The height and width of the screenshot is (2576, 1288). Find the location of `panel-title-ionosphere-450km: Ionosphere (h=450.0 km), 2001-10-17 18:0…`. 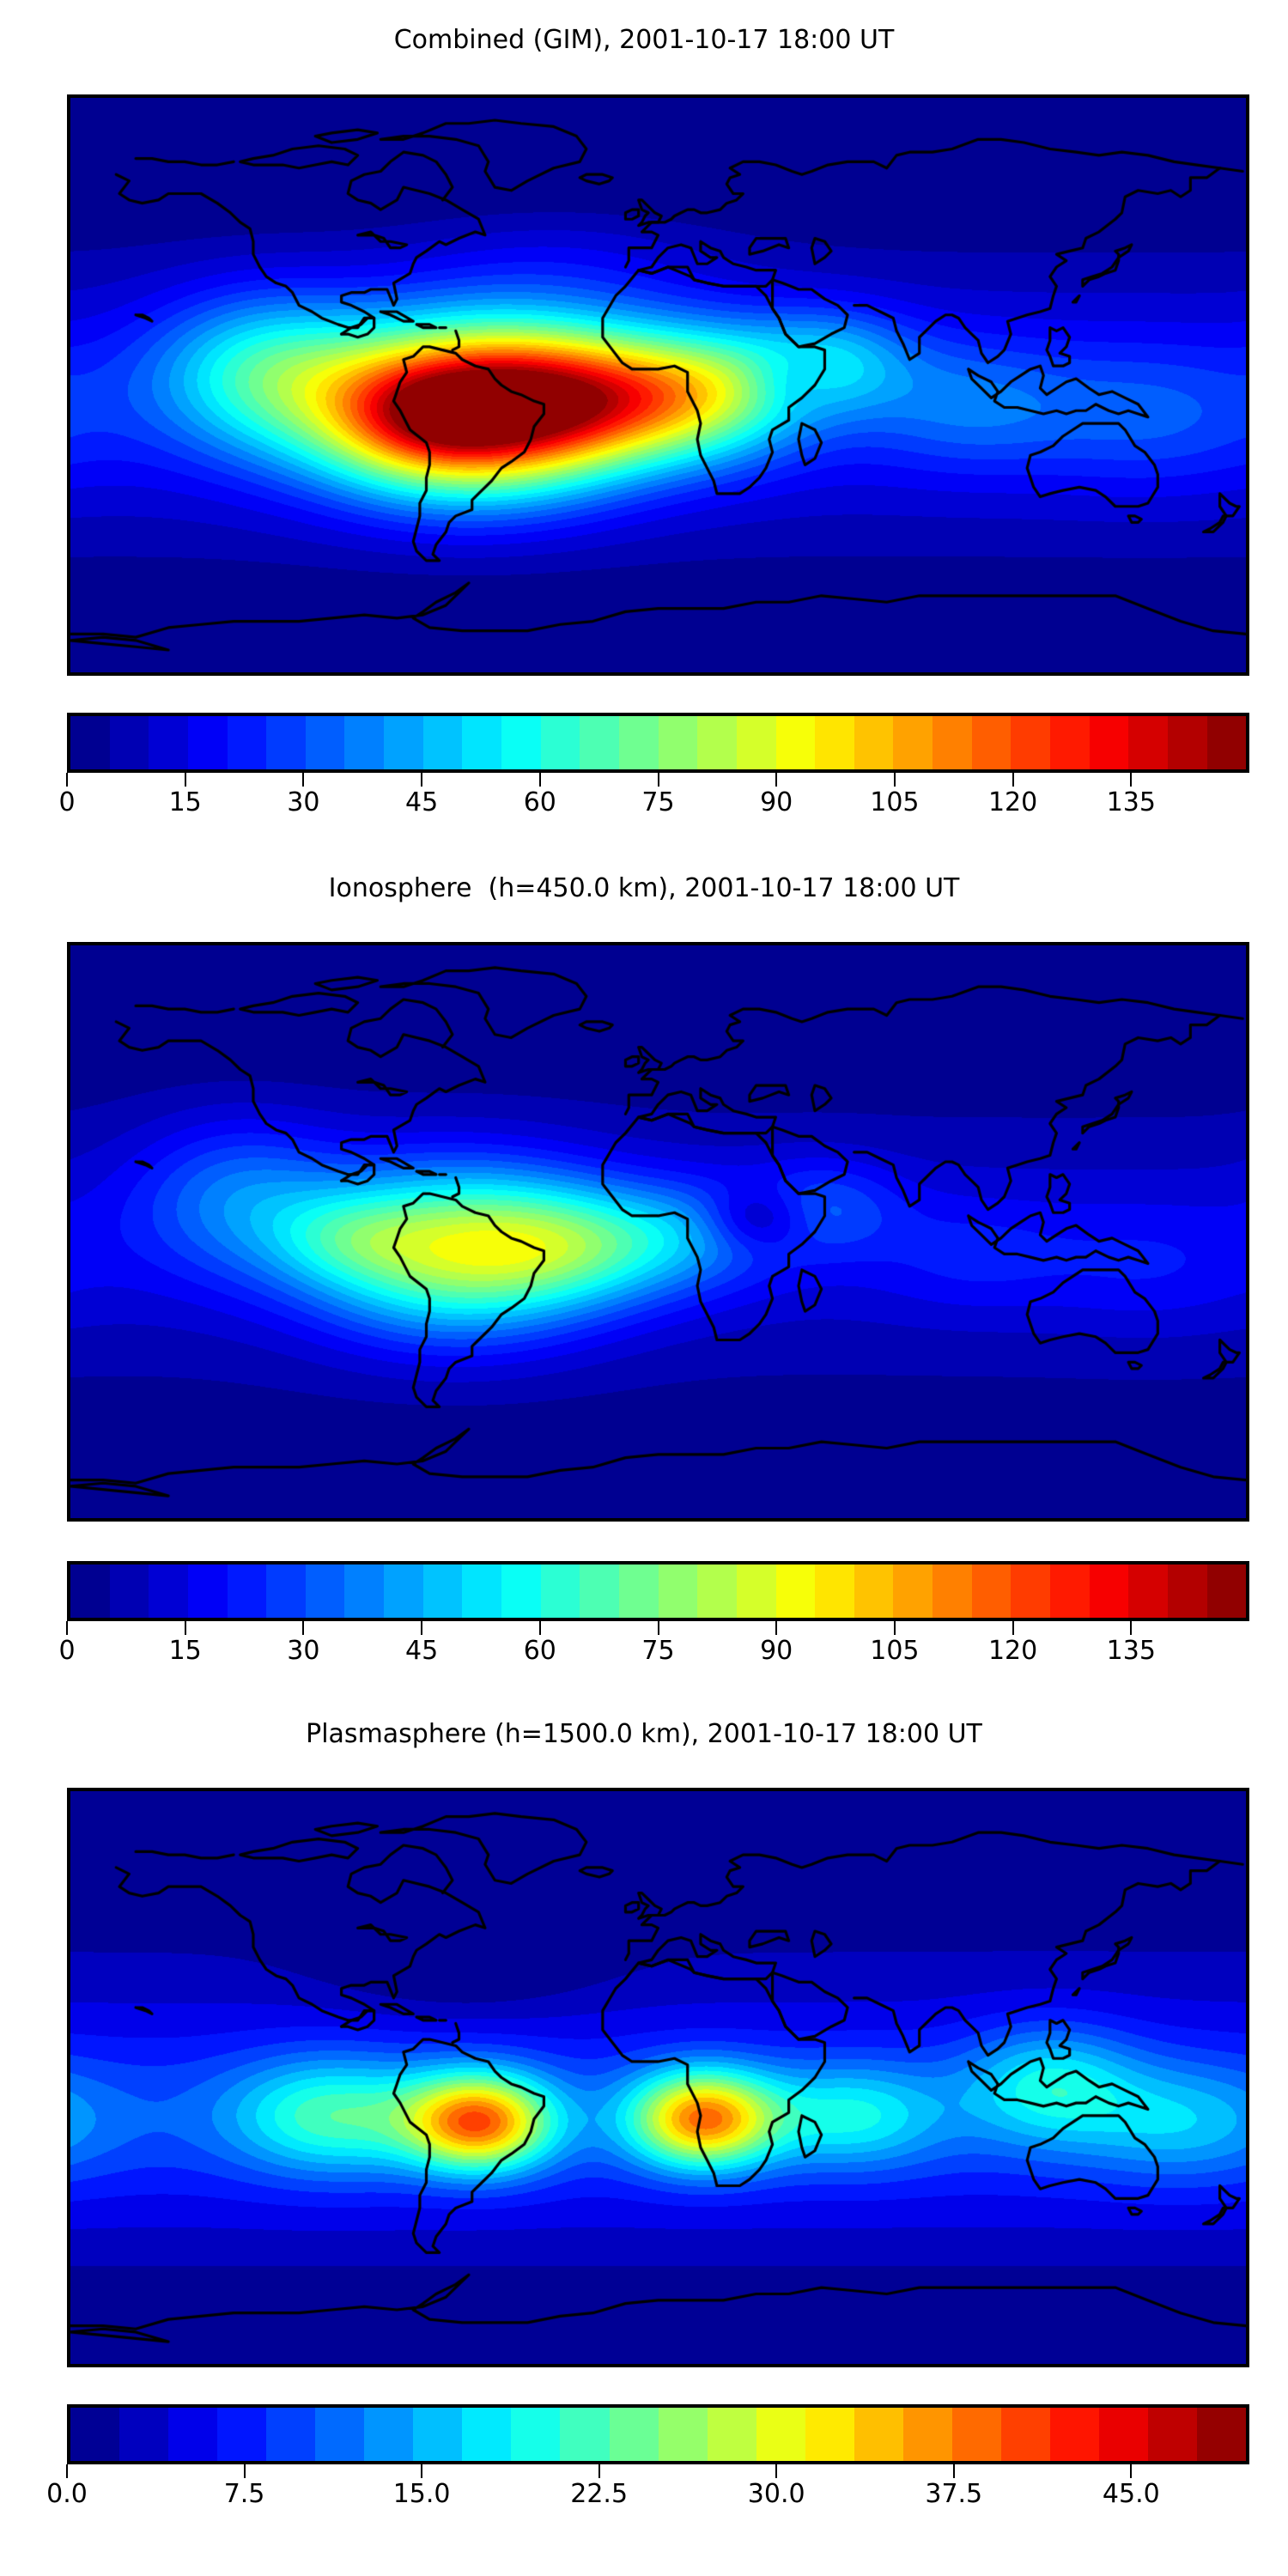

panel-title-ionosphere-450km: Ionosphere (h=450.0 km), 2001-10-17 18:0… is located at coordinates (644, 888).